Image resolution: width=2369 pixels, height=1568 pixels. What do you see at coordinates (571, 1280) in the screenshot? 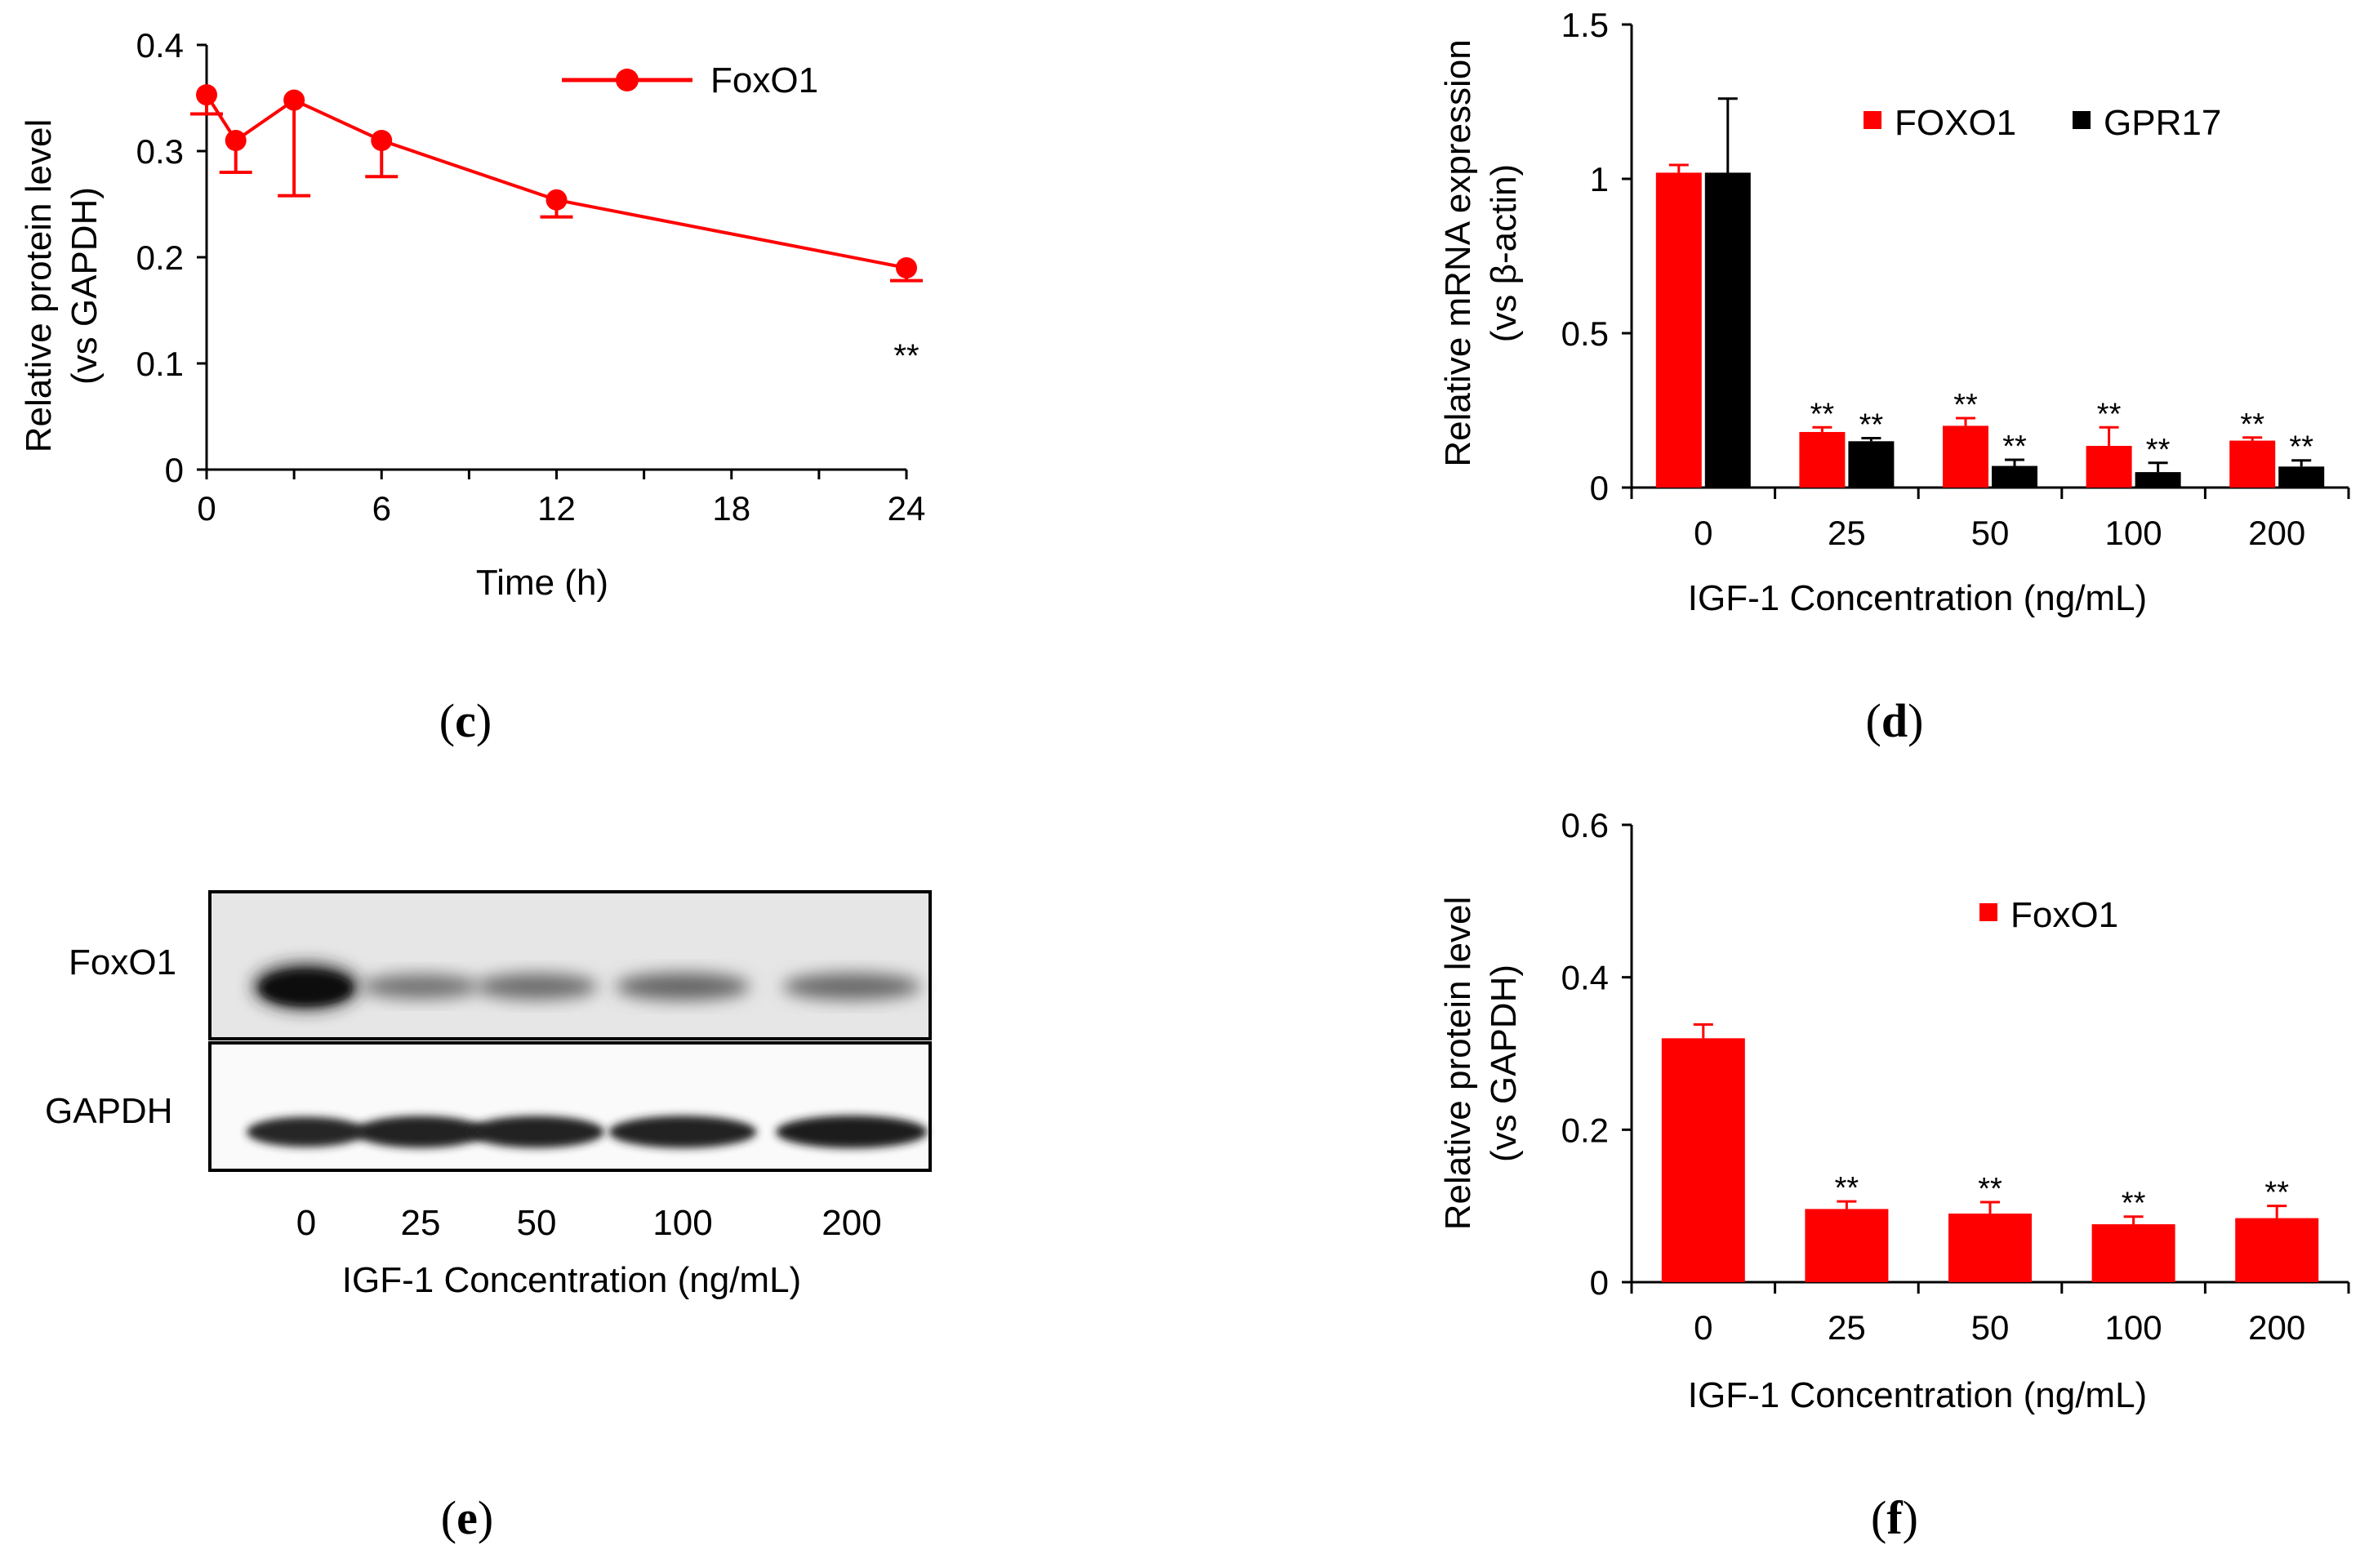
I see `blot-xlabel: IGF-1 Concentration (ng/mL)` at bounding box center [571, 1280].